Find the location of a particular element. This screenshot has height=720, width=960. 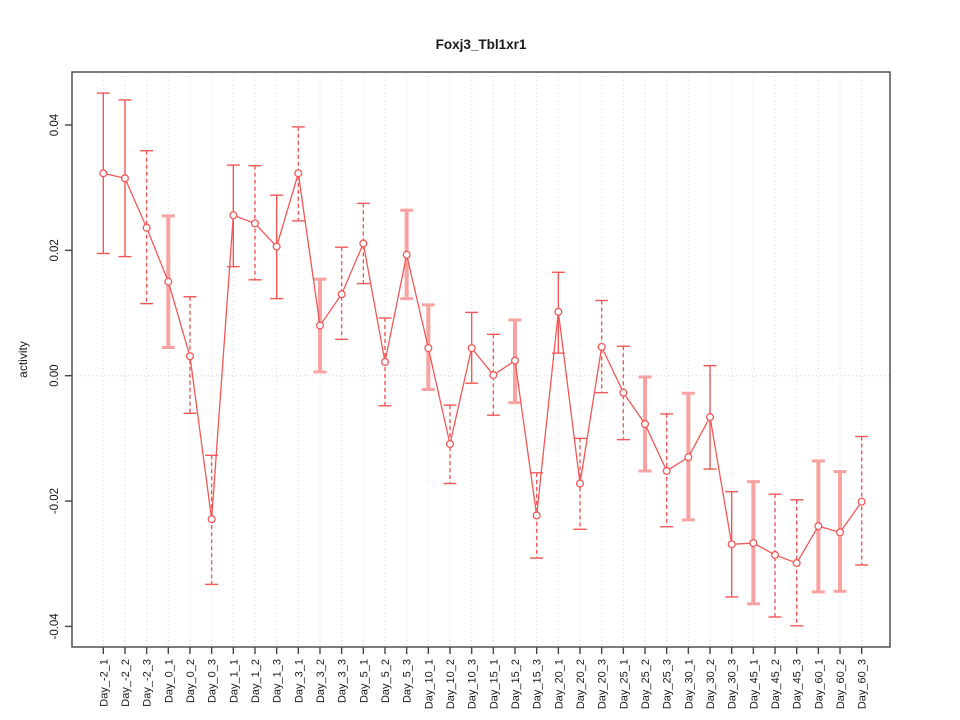

x-tick-label: Day_1_3 is located at coordinates (278, 681).